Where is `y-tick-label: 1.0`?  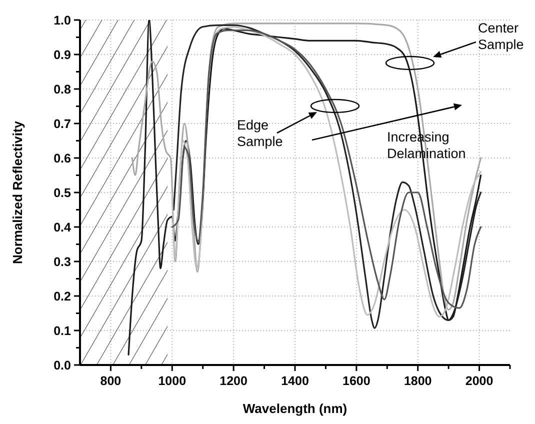
y-tick-label: 1.0 is located at coordinates (63, 20).